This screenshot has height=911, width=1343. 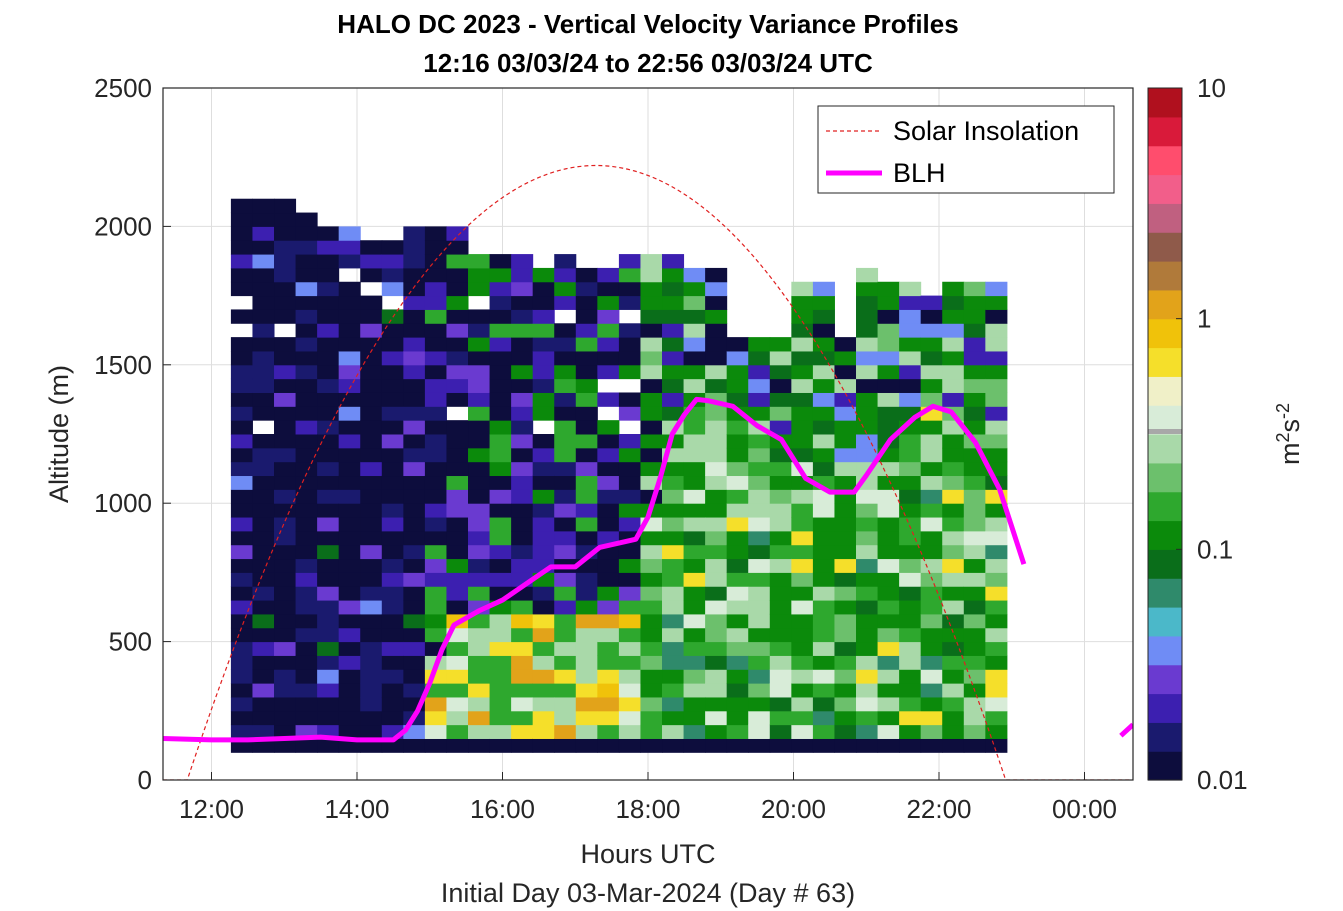 I want to click on chart-subtitle: 12:16 03/03/24 to 22:56 03/03/24 UTC, so click(x=648, y=63).